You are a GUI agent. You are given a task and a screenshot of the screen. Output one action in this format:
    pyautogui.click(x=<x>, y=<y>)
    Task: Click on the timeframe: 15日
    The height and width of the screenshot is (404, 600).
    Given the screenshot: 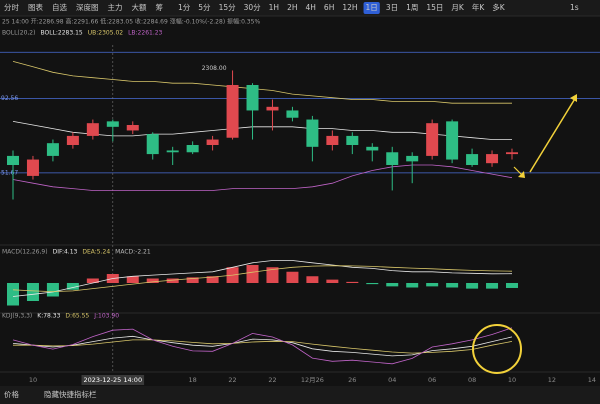 What is the action you would take?
    pyautogui.click(x=434, y=7)
    